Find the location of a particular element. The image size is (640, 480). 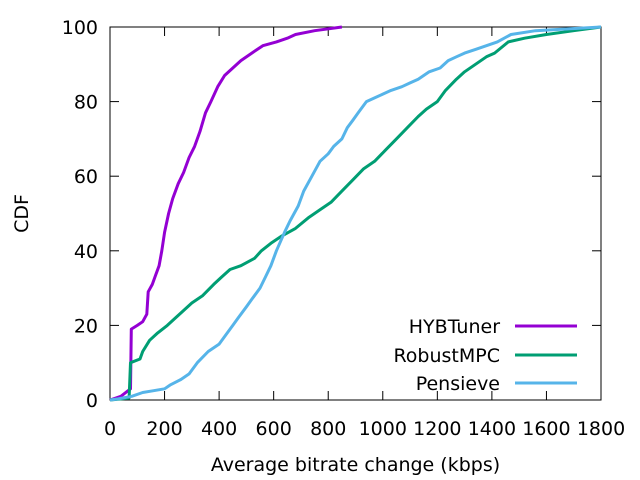

y-tick-label: 60 is located at coordinates (86, 177).